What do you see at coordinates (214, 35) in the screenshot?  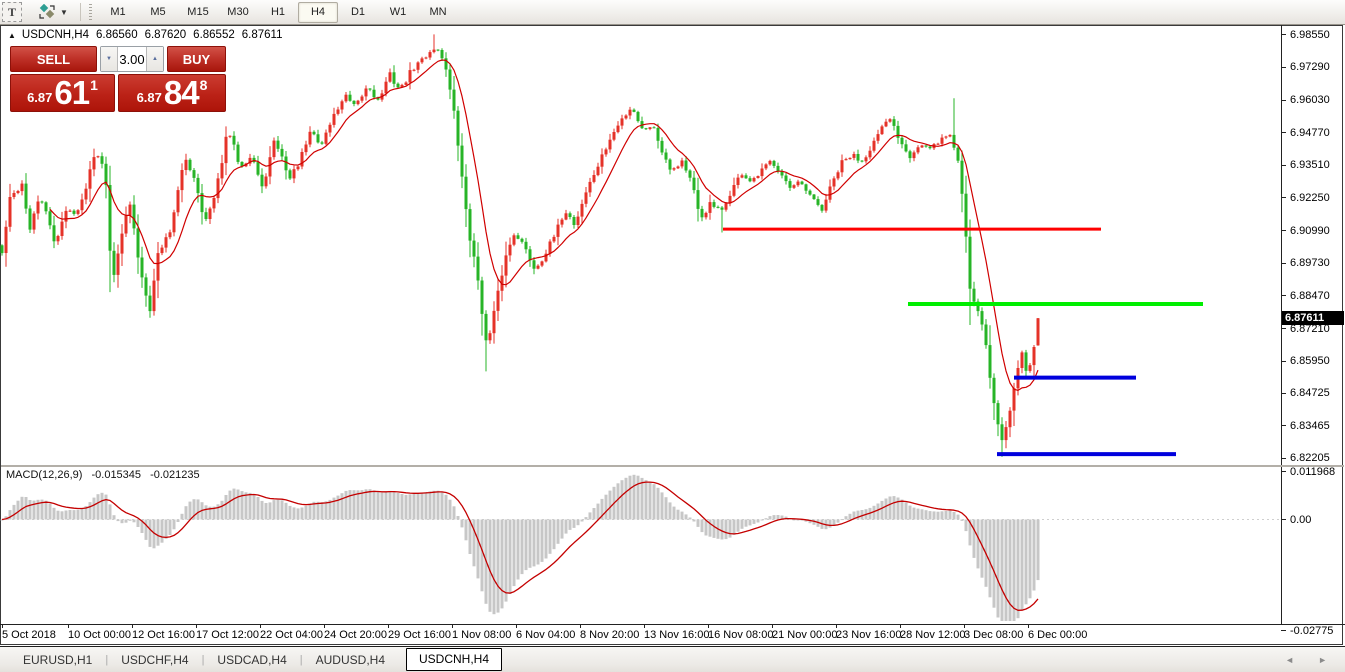 I see `low-value: 6.86552` at bounding box center [214, 35].